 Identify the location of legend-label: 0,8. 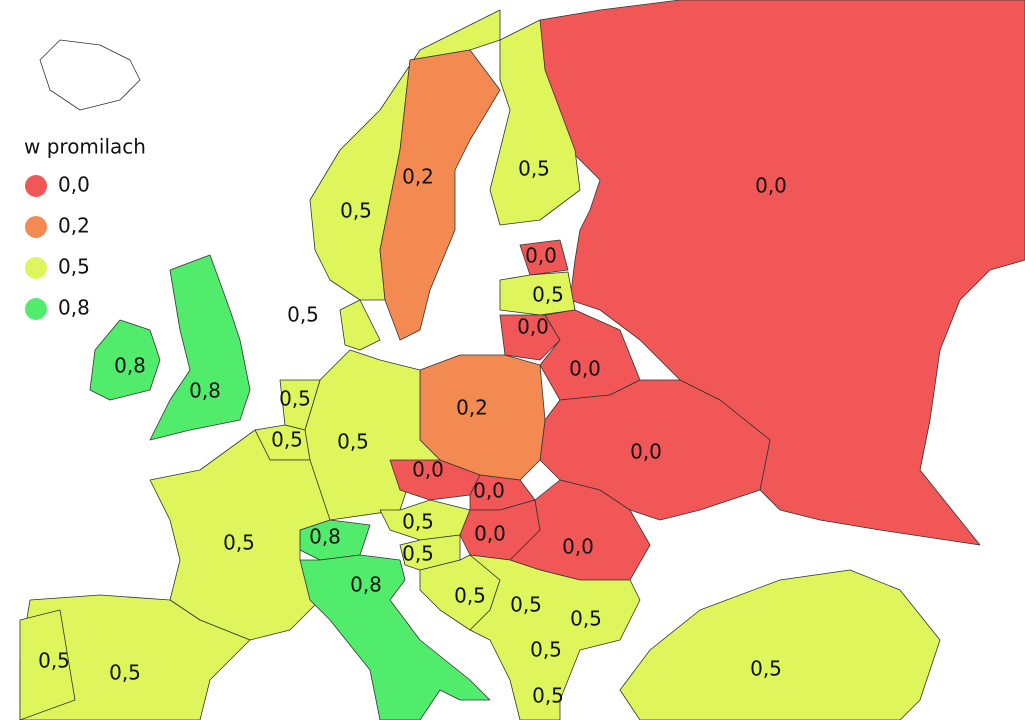
(74, 308).